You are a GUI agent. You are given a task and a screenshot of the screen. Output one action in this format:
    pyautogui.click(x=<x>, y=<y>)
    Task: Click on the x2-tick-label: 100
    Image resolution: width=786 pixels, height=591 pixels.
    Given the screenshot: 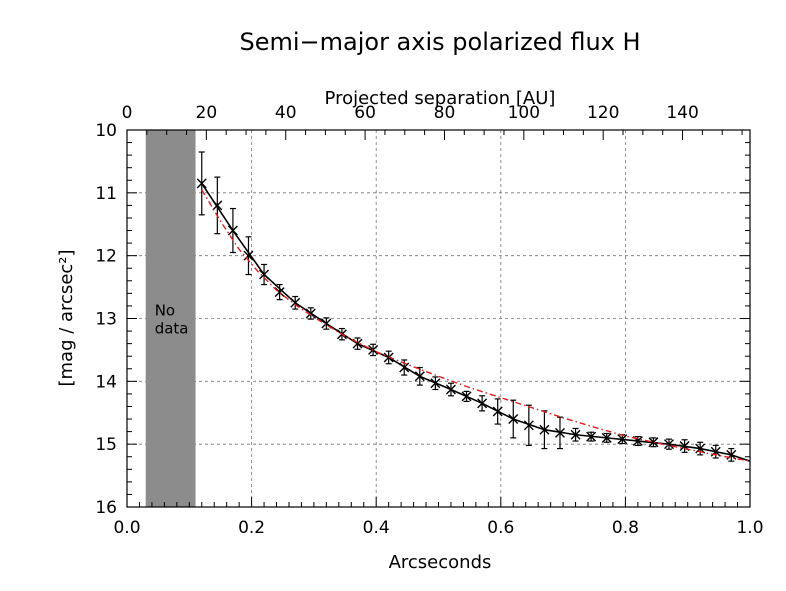 What is the action you would take?
    pyautogui.click(x=524, y=113)
    